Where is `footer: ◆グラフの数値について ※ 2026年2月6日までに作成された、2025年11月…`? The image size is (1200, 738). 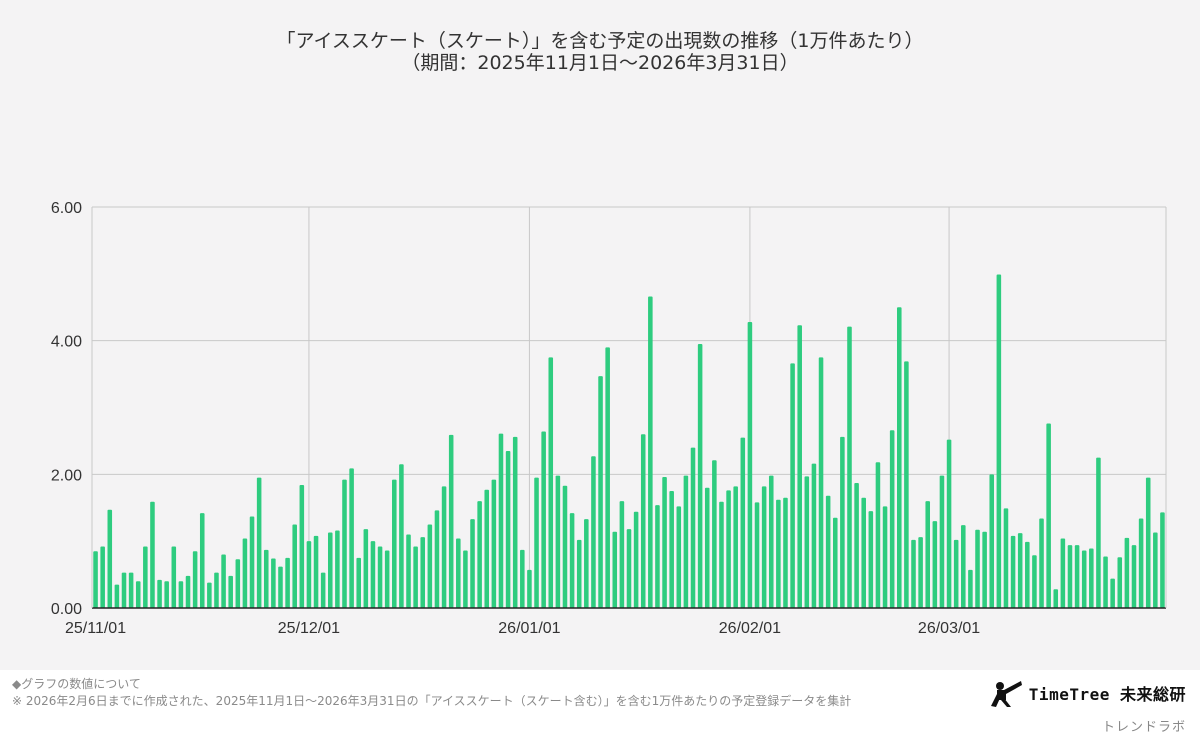
footer: ◆グラフの数値について ※ 2026年2月6日までに作成された、2025年11月… is located at coordinates (600, 704).